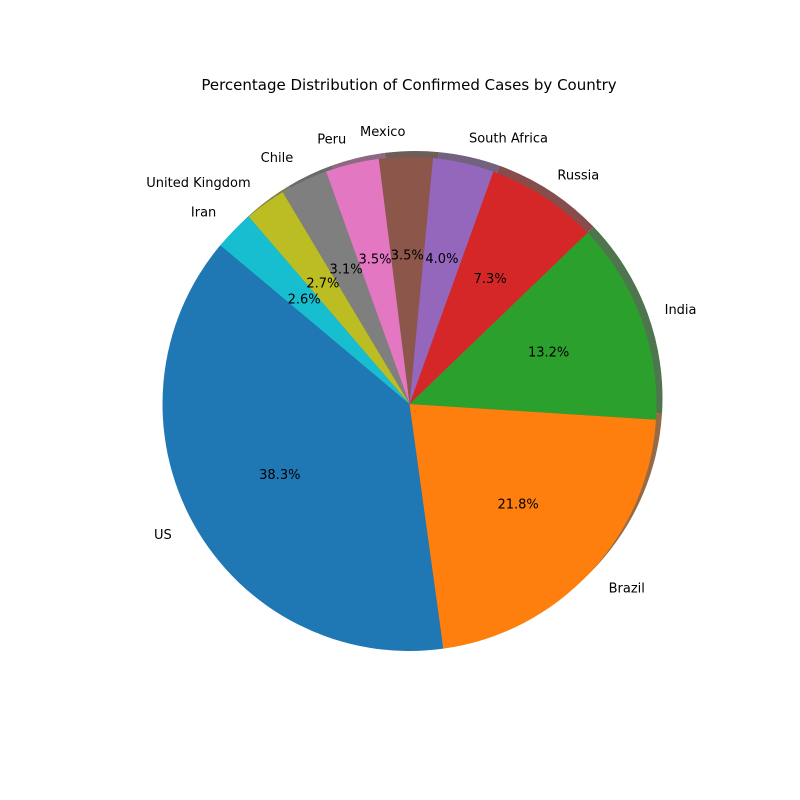 The image size is (800, 800). What do you see at coordinates (163, 535) in the screenshot?
I see `pie-label-us: US` at bounding box center [163, 535].